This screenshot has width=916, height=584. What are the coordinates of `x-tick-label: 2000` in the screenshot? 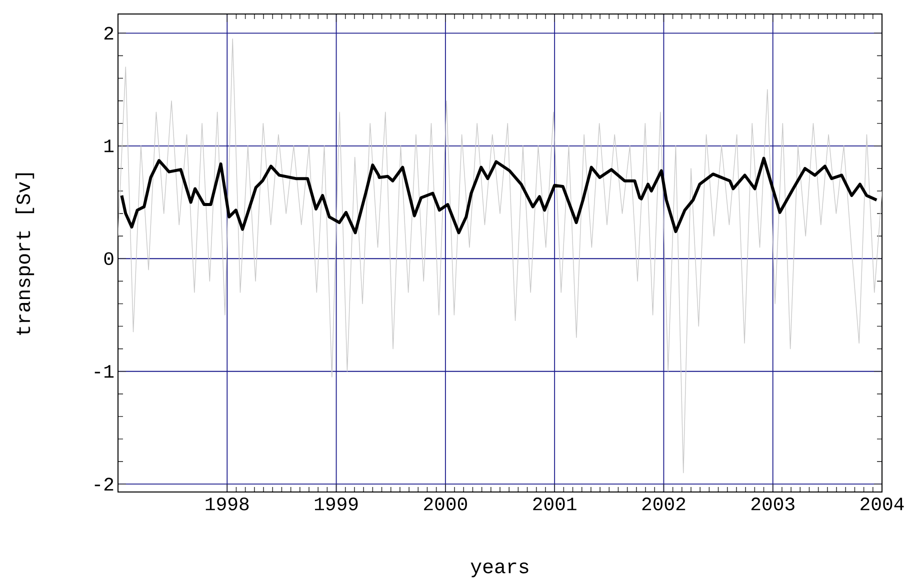 It's located at (445, 504).